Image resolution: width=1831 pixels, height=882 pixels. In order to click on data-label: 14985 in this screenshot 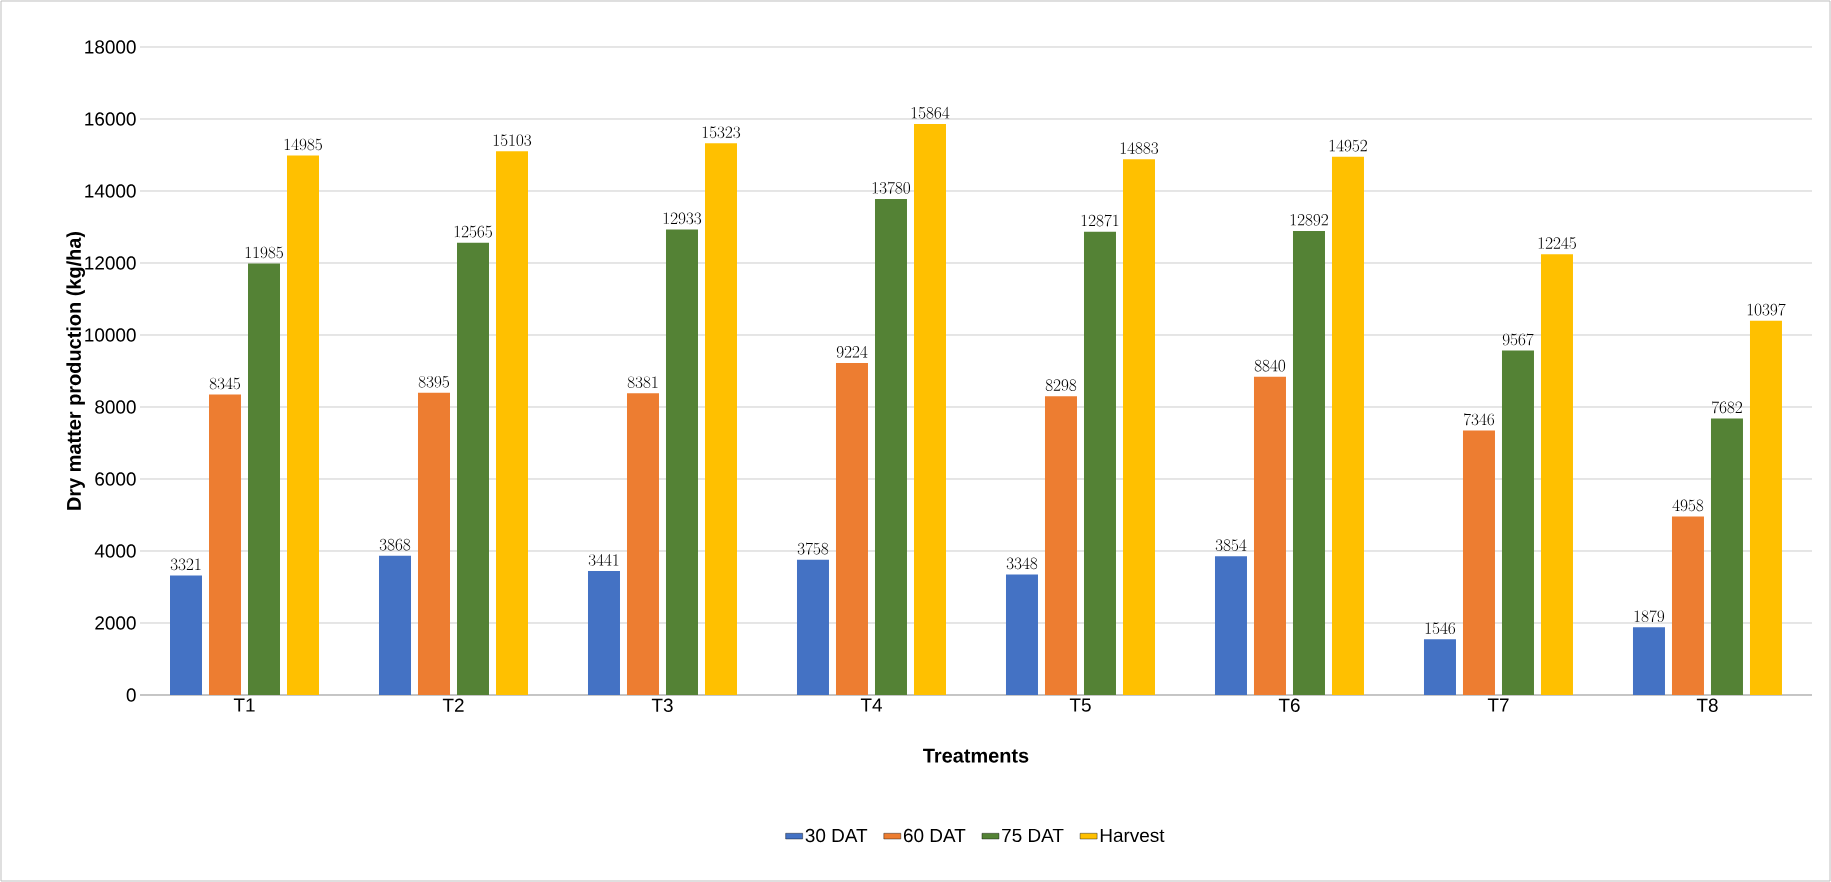, I will do `click(303, 144)`.